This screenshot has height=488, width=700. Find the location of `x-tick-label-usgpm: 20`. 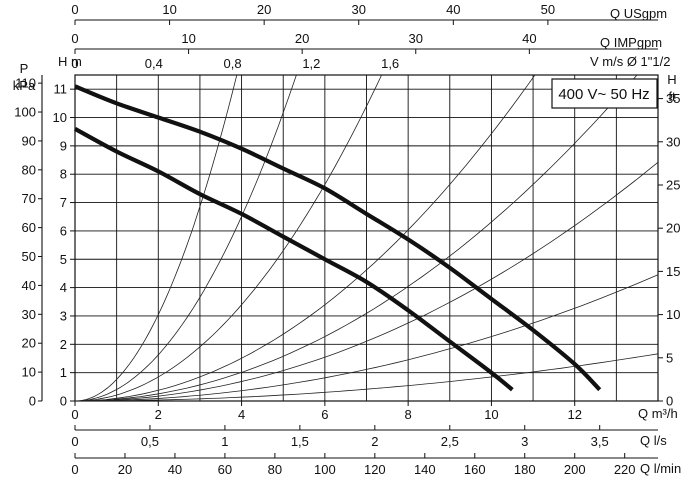

x-tick-label-usgpm: 20 is located at coordinates (264, 9).